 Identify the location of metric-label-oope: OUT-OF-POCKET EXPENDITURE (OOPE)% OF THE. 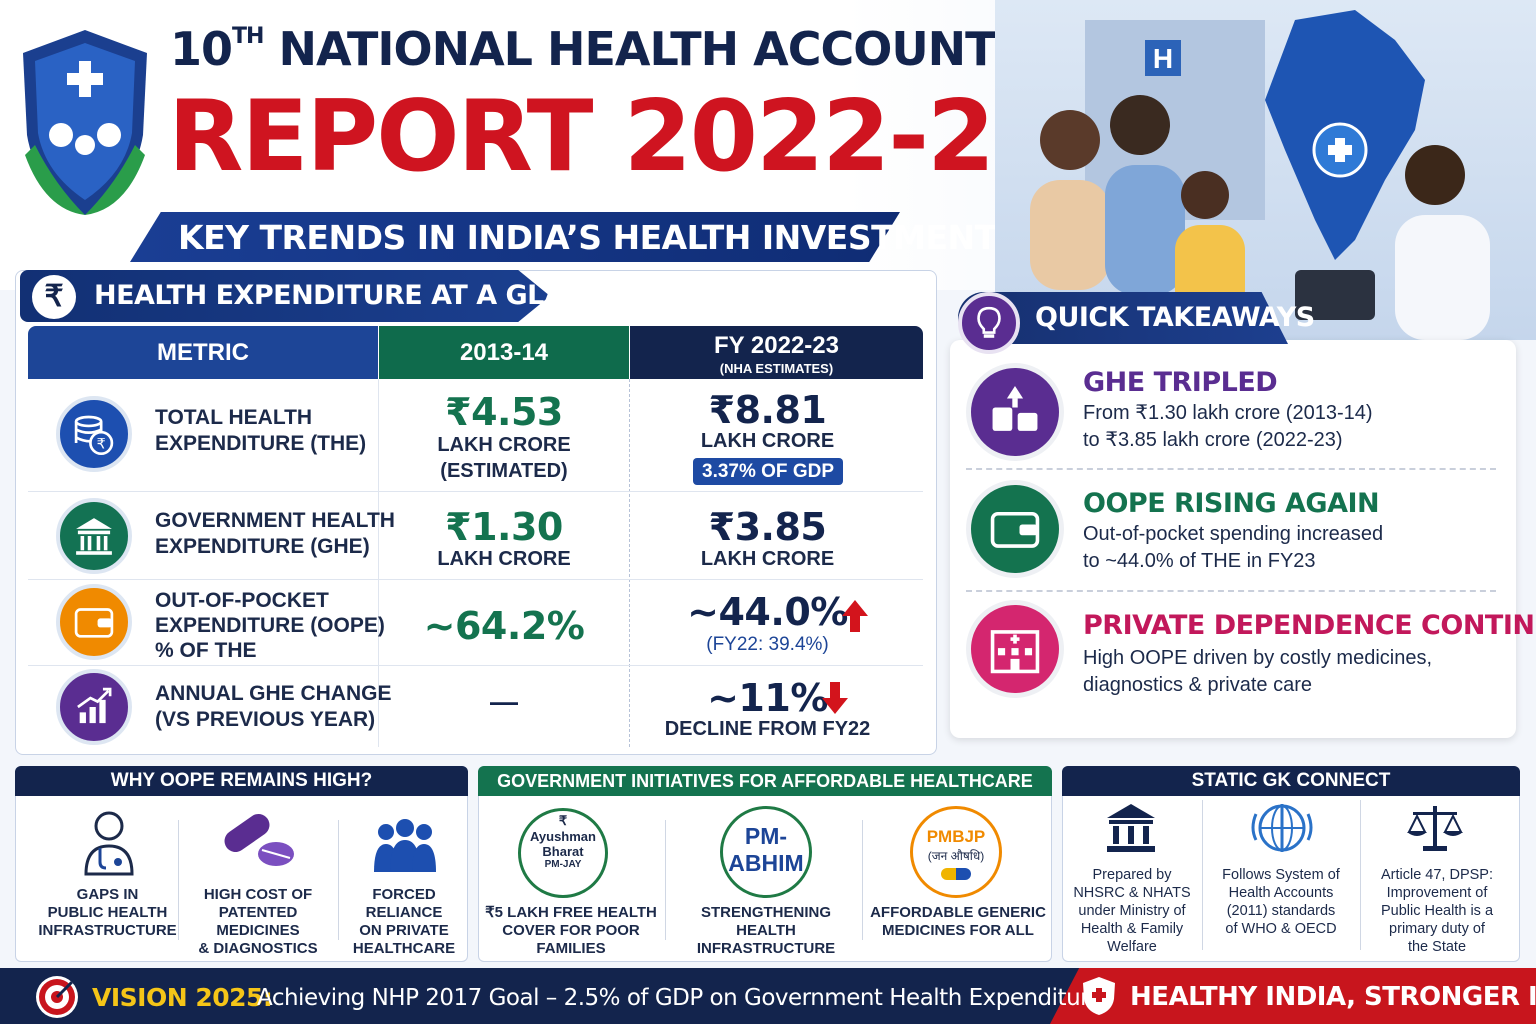
(270, 625).